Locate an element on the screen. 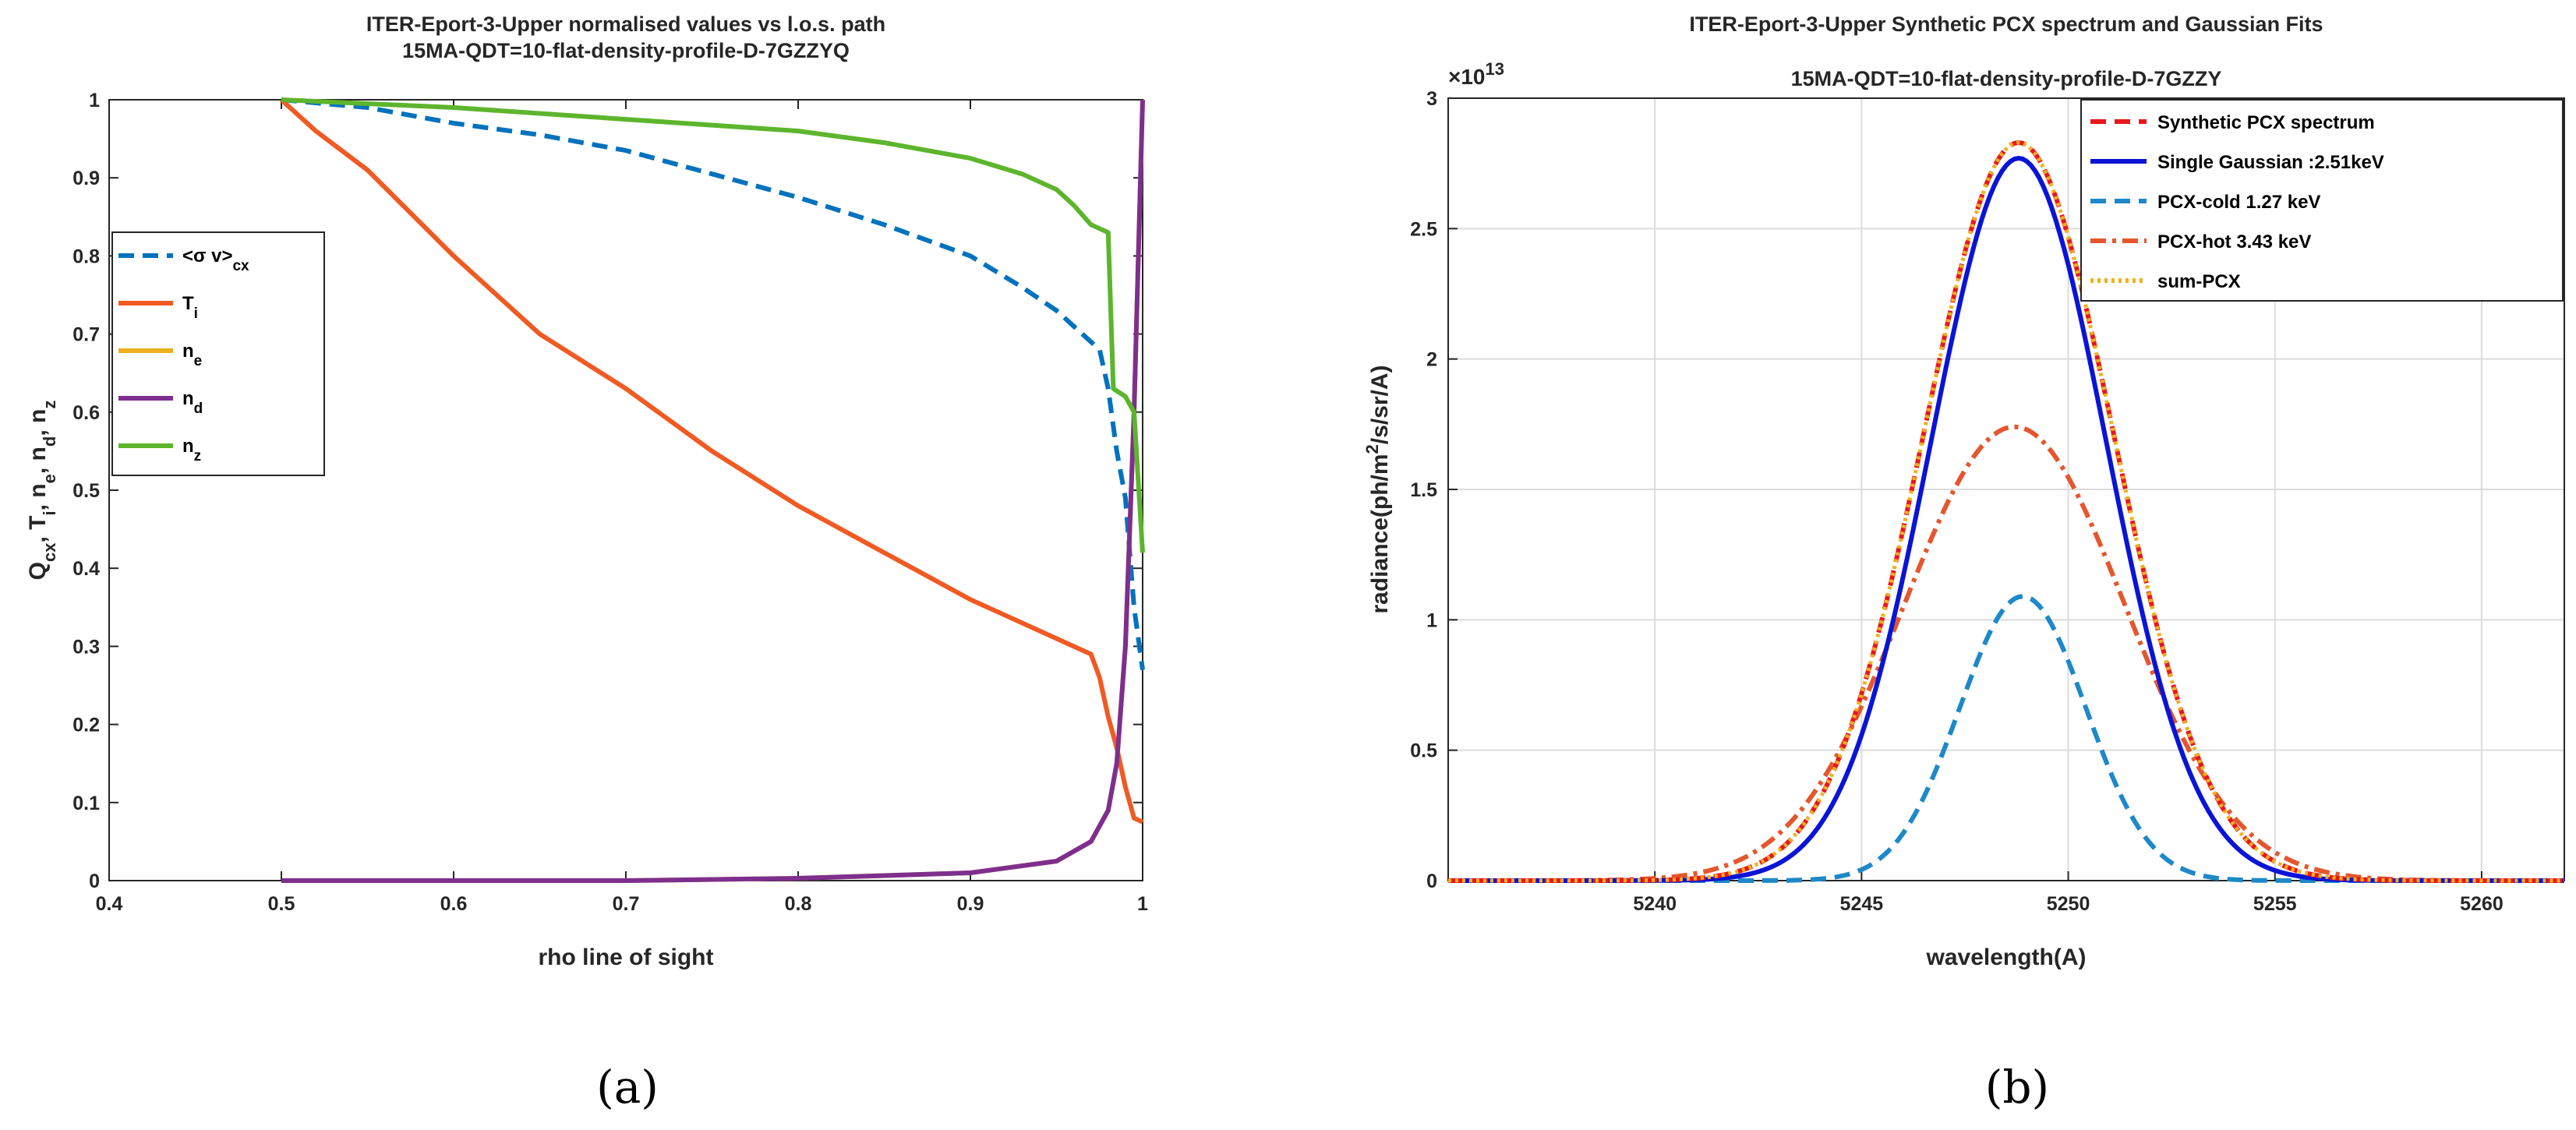 This screenshot has height=1130, width=2576. x-tick-label: 5240 is located at coordinates (1655, 904).